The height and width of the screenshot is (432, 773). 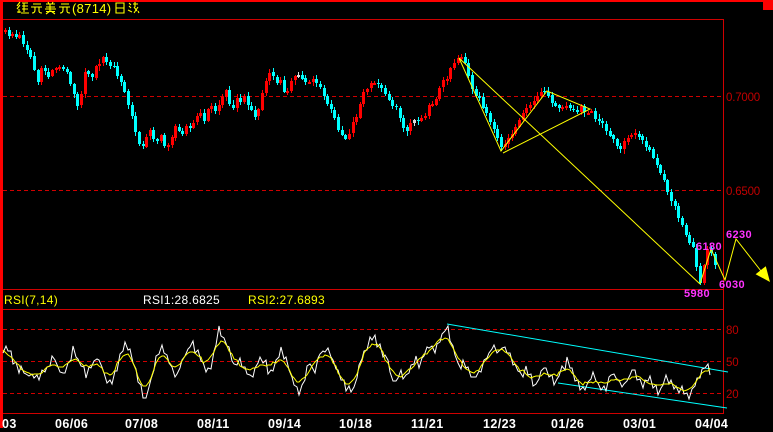 What do you see at coordinates (732, 331) in the screenshot?
I see `svg-text: 80` at bounding box center [732, 331].